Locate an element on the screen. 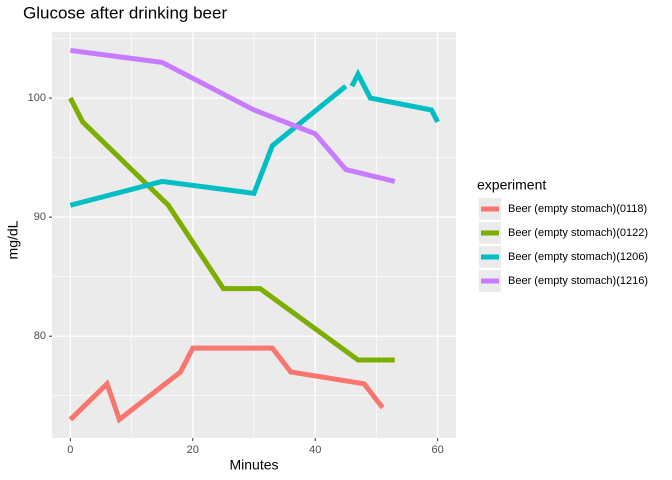 Image resolution: width=672 pixels, height=480 pixels. chart-title: Glucose after drinking beer is located at coordinates (125, 12).